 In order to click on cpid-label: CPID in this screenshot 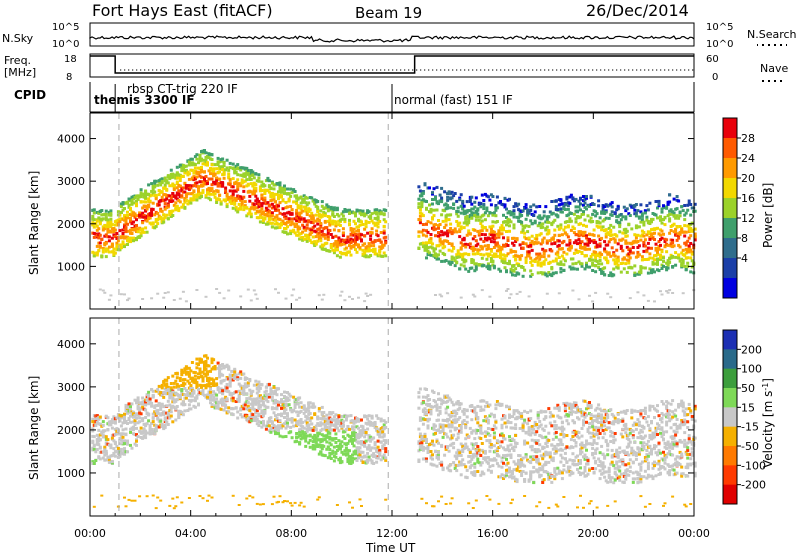, I will do `click(30, 95)`.